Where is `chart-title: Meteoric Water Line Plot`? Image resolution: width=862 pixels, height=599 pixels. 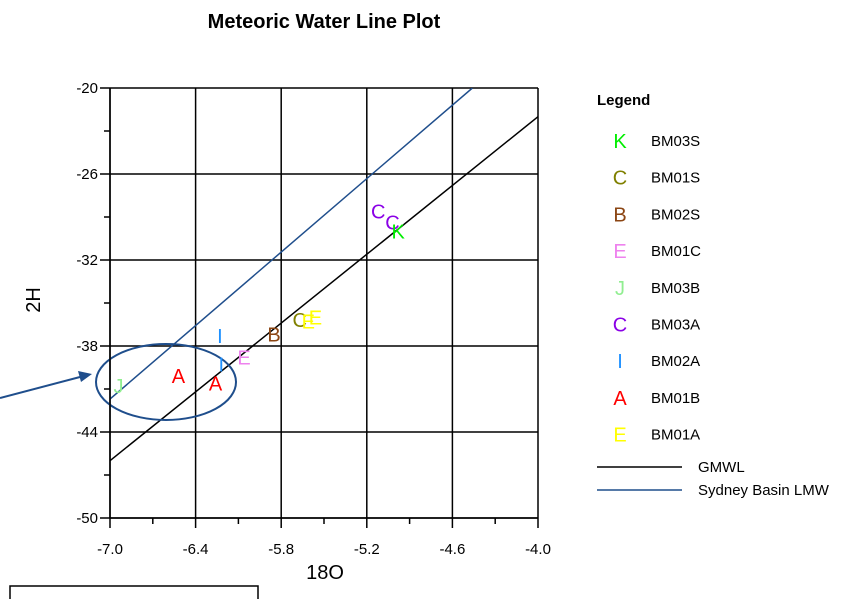
chart-title: Meteoric Water Line Plot is located at coordinates (324, 22).